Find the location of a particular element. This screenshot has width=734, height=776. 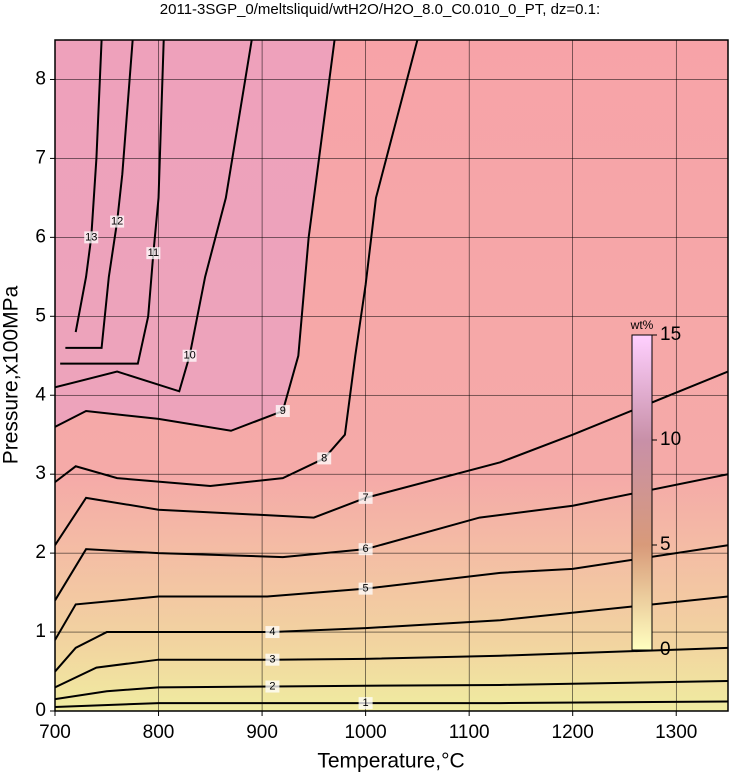

contour-label: 5 is located at coordinates (366, 589).